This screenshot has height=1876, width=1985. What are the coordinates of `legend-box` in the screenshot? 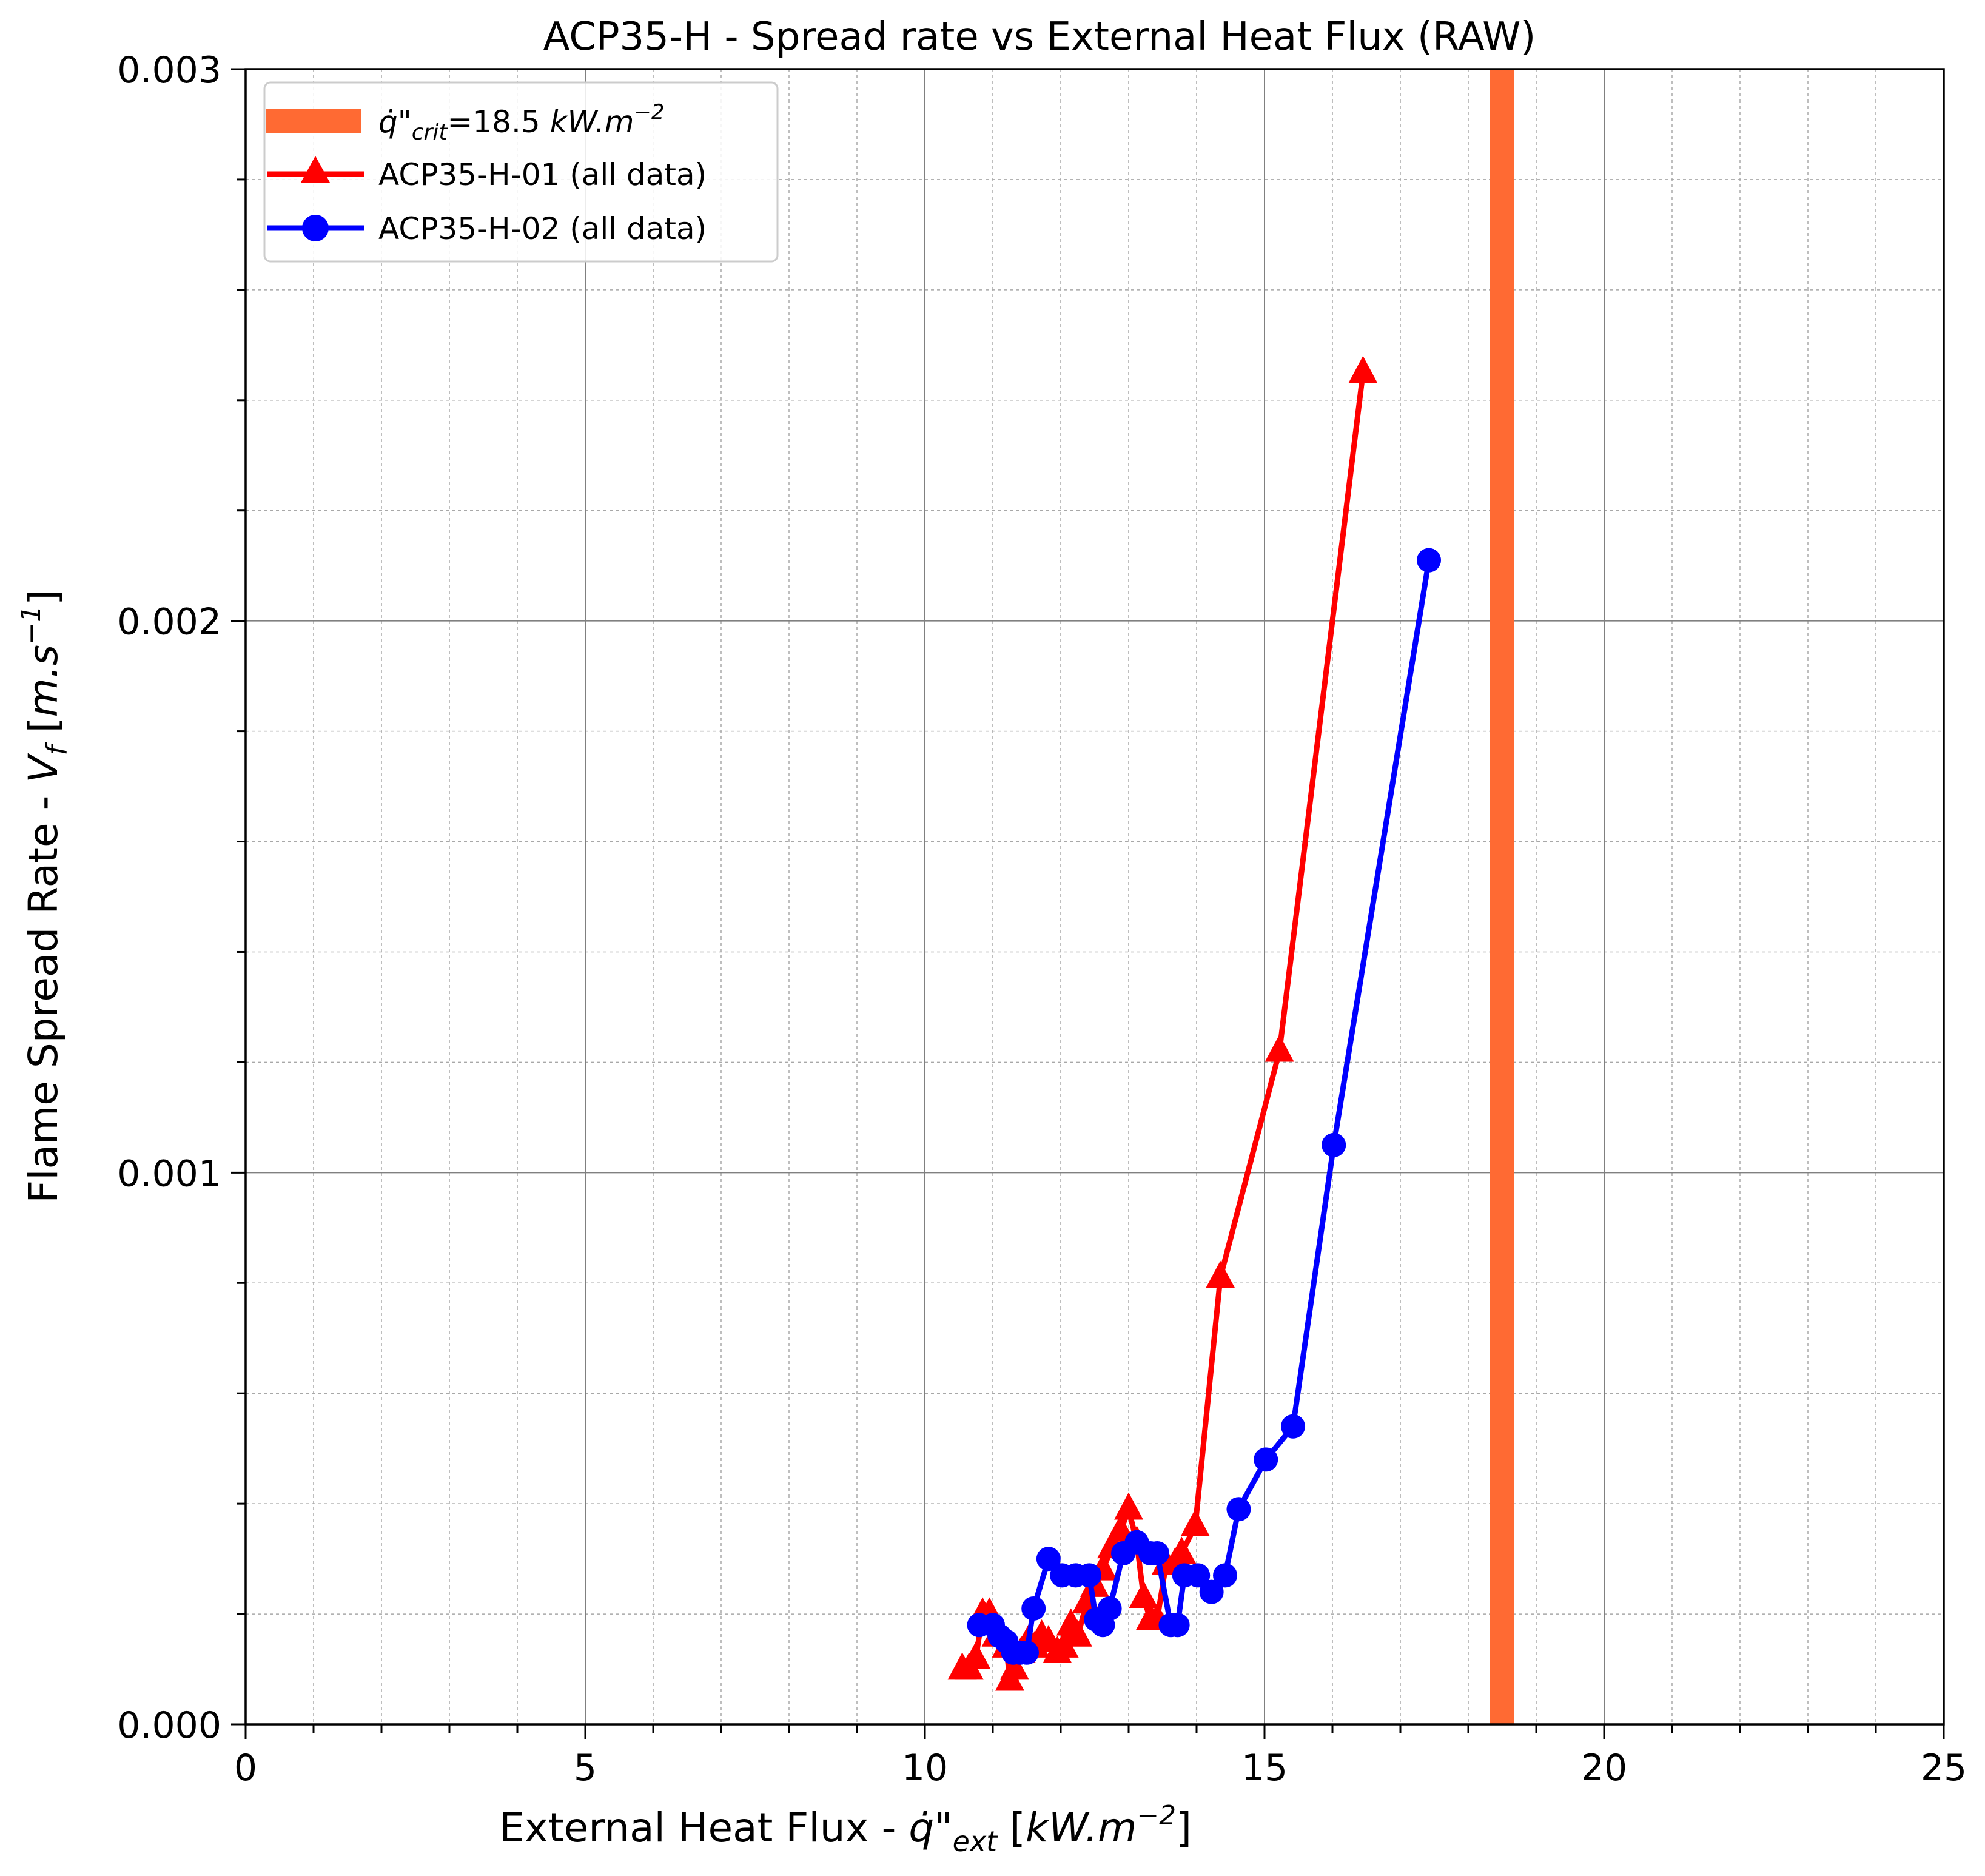 It's located at (521, 172).